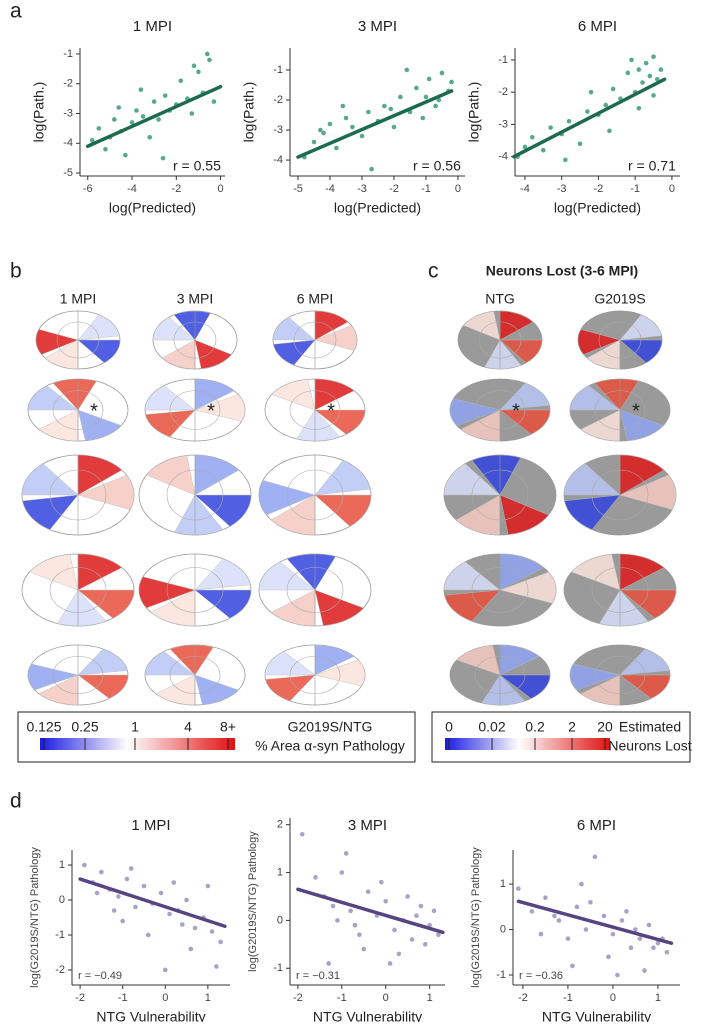 This screenshot has width=706, height=1027. I want to click on fit-line, so click(154, 116).